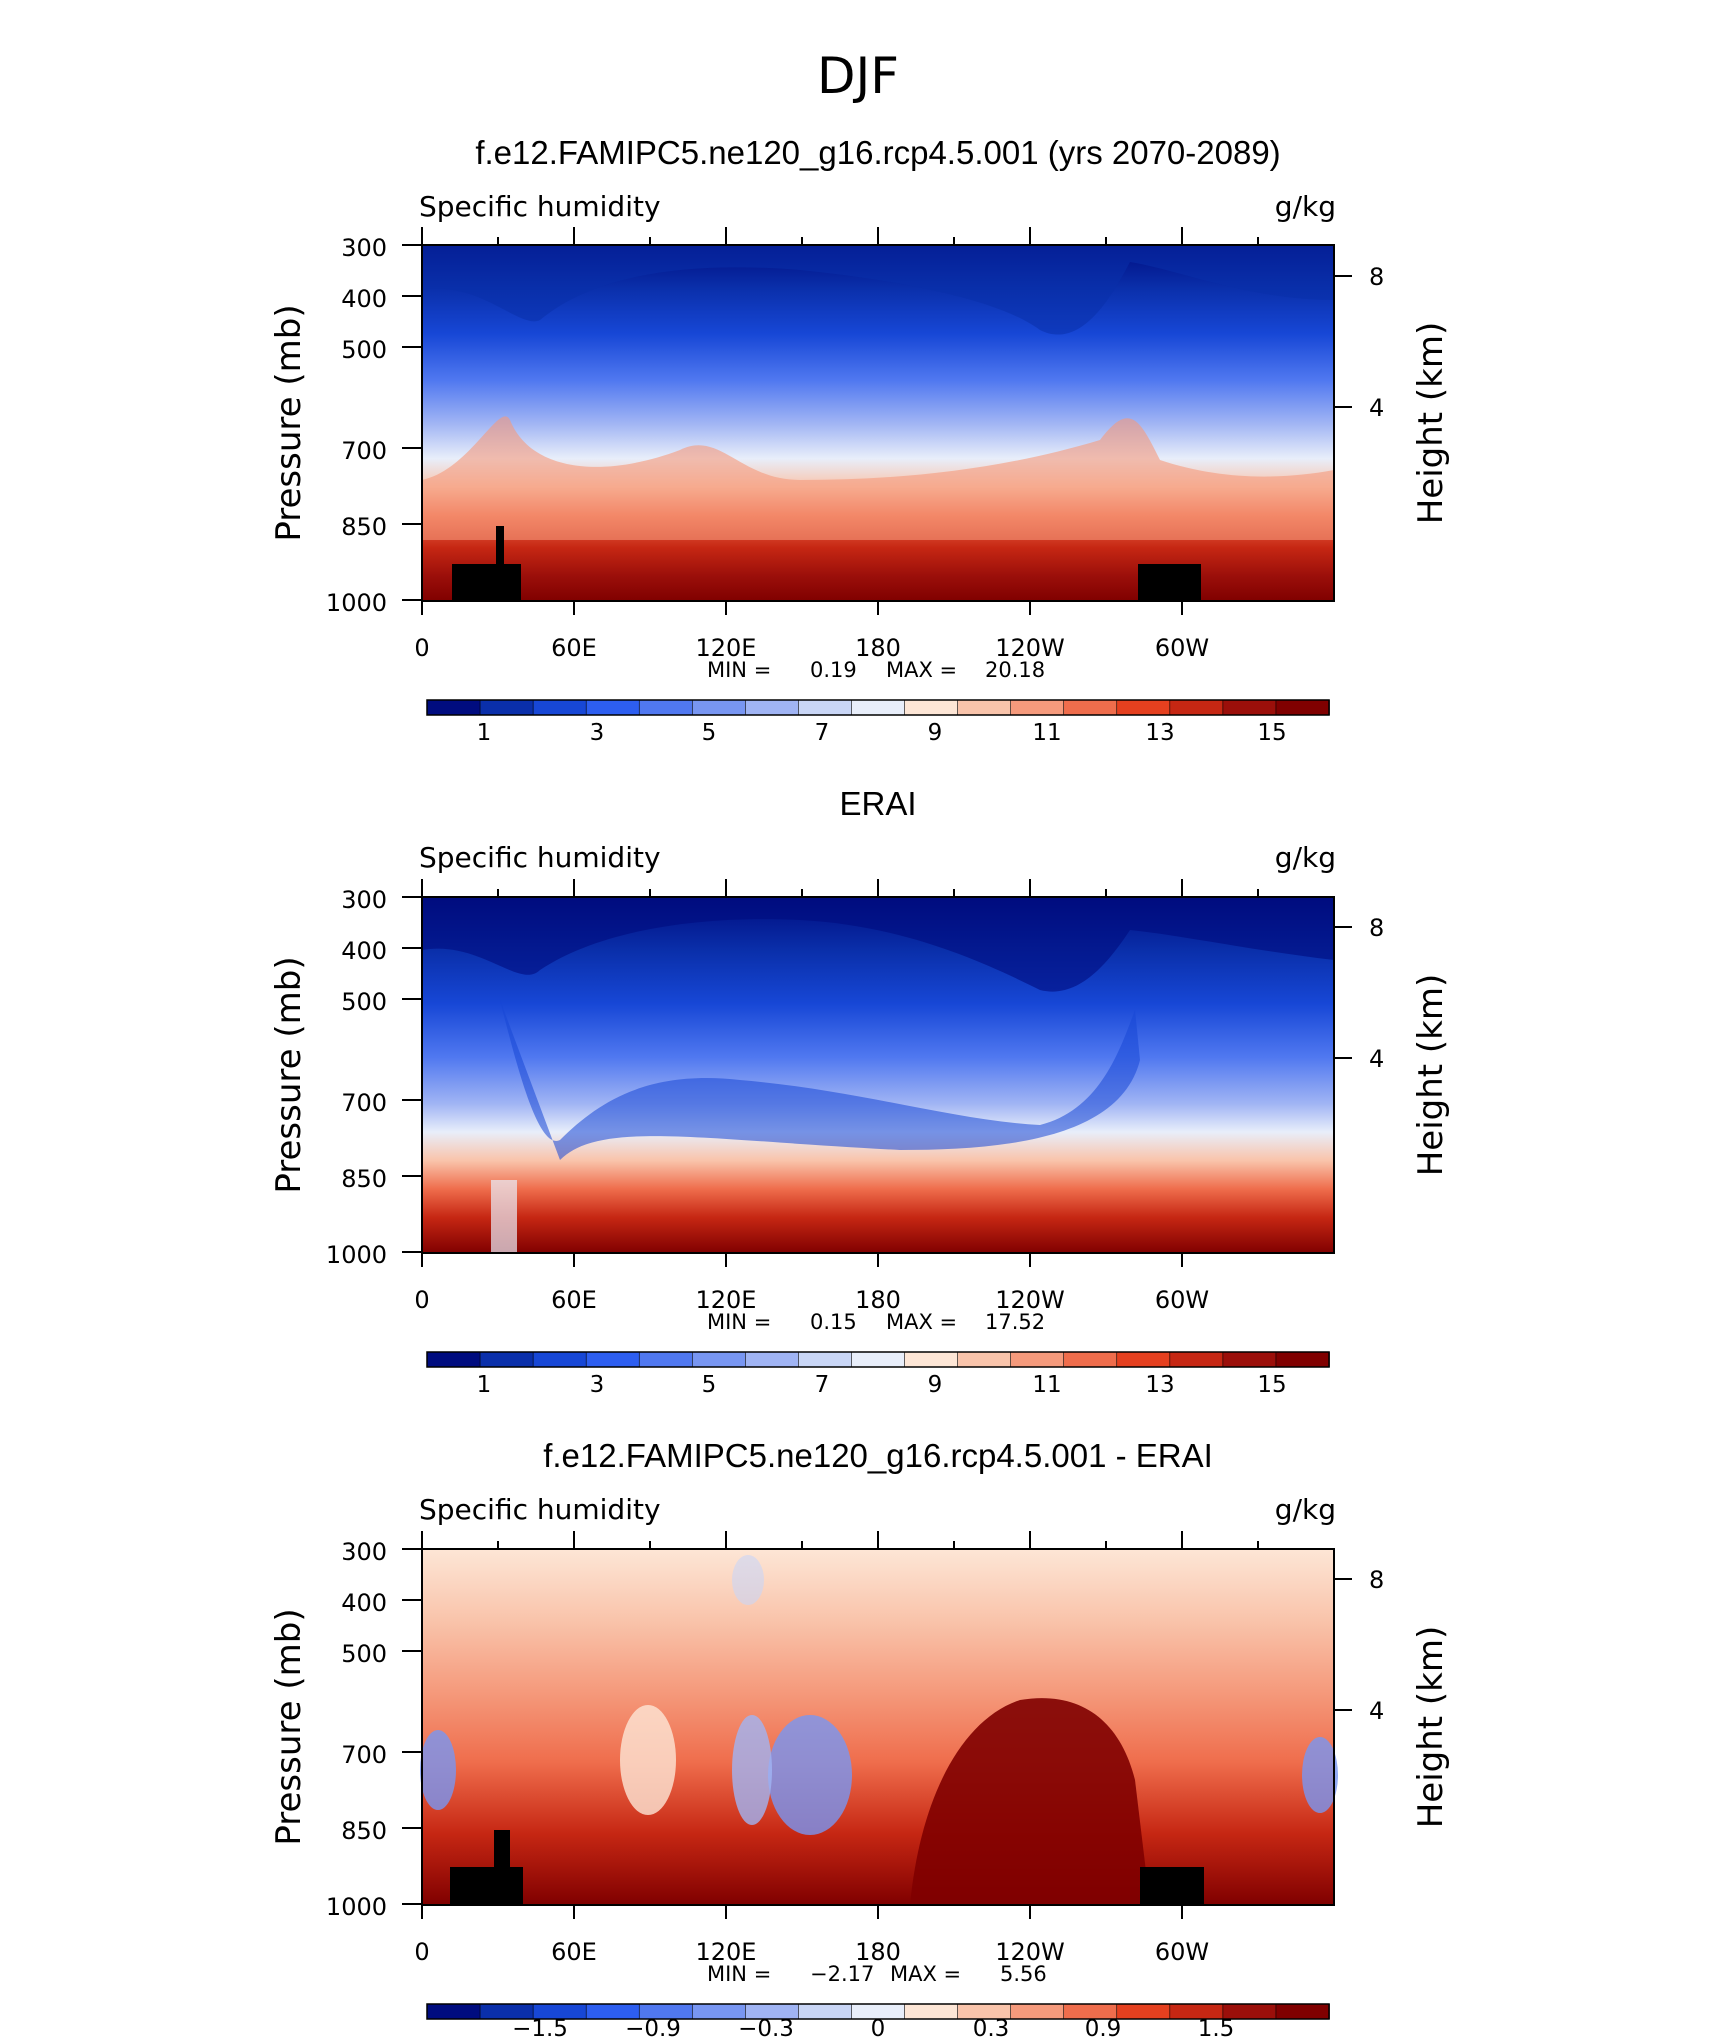 Image resolution: width=1710 pixels, height=2038 pixels. I want to click on contour-band-deep-red, so click(1030, 1801).